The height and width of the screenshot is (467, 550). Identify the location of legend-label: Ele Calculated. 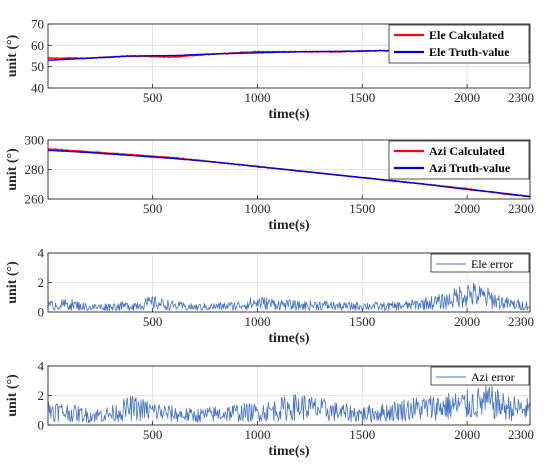
(466, 35).